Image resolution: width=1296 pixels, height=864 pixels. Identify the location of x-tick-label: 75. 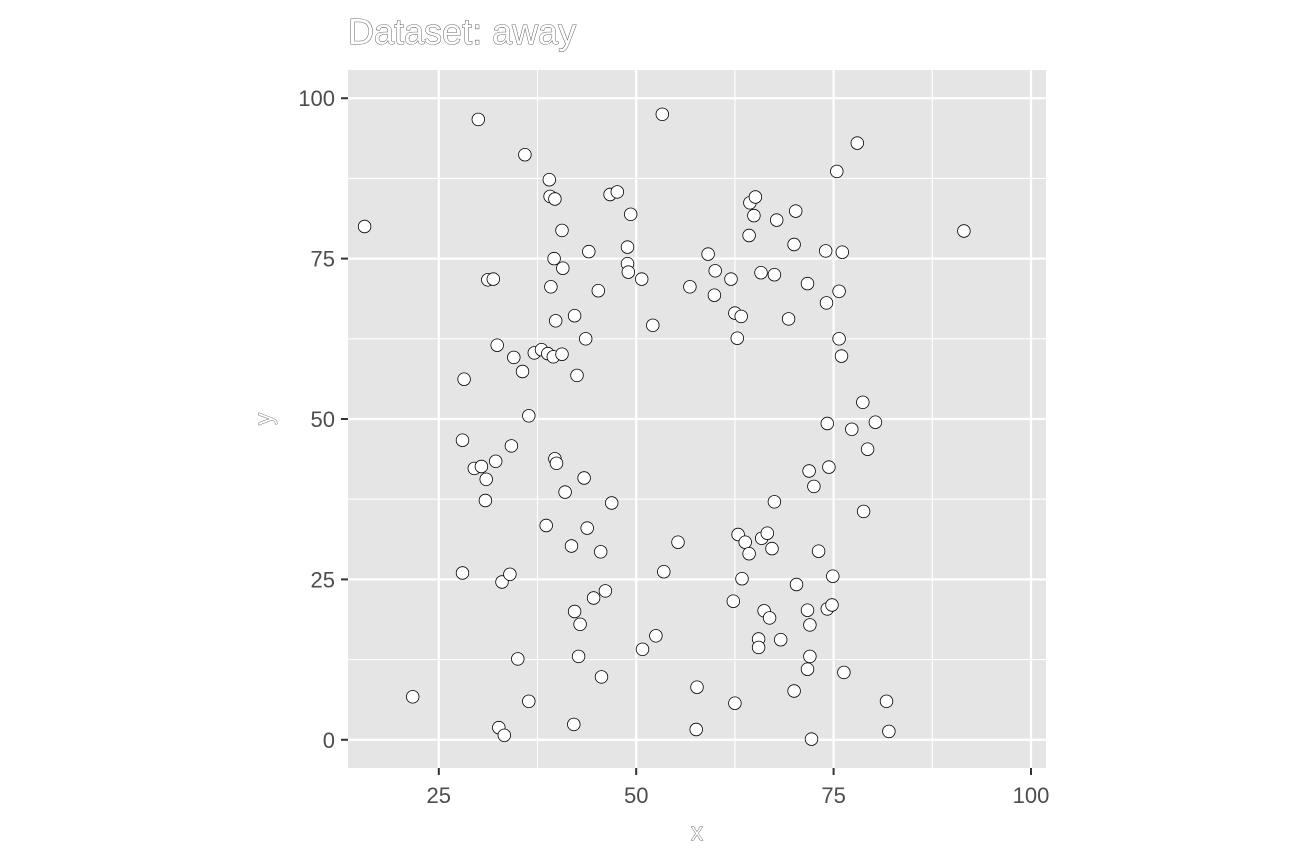
(833, 795).